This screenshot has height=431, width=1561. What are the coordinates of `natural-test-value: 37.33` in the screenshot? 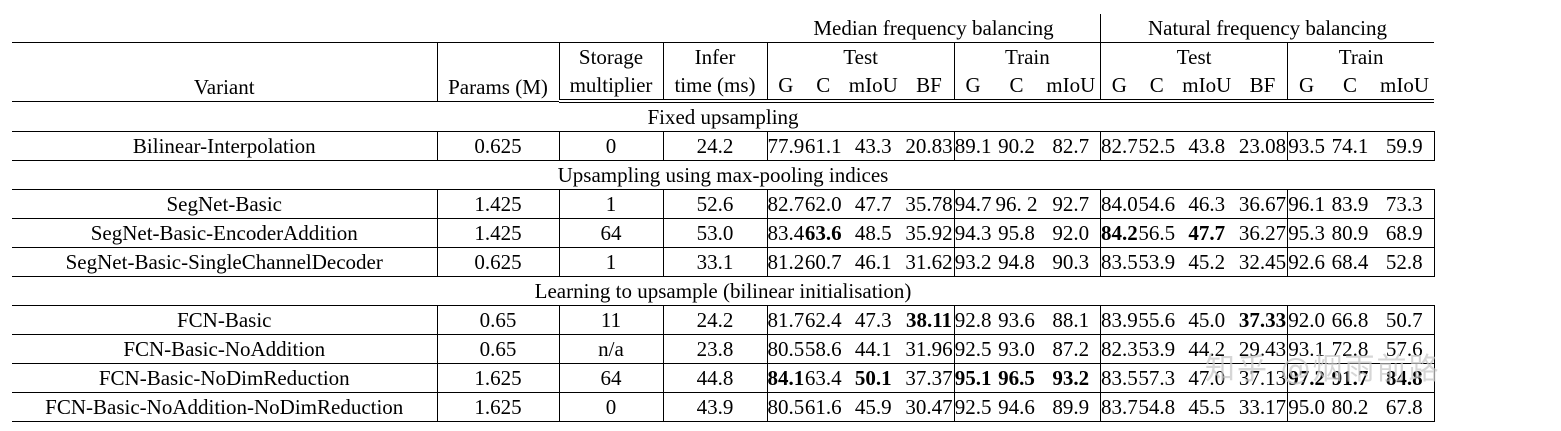 It's located at (1262, 320).